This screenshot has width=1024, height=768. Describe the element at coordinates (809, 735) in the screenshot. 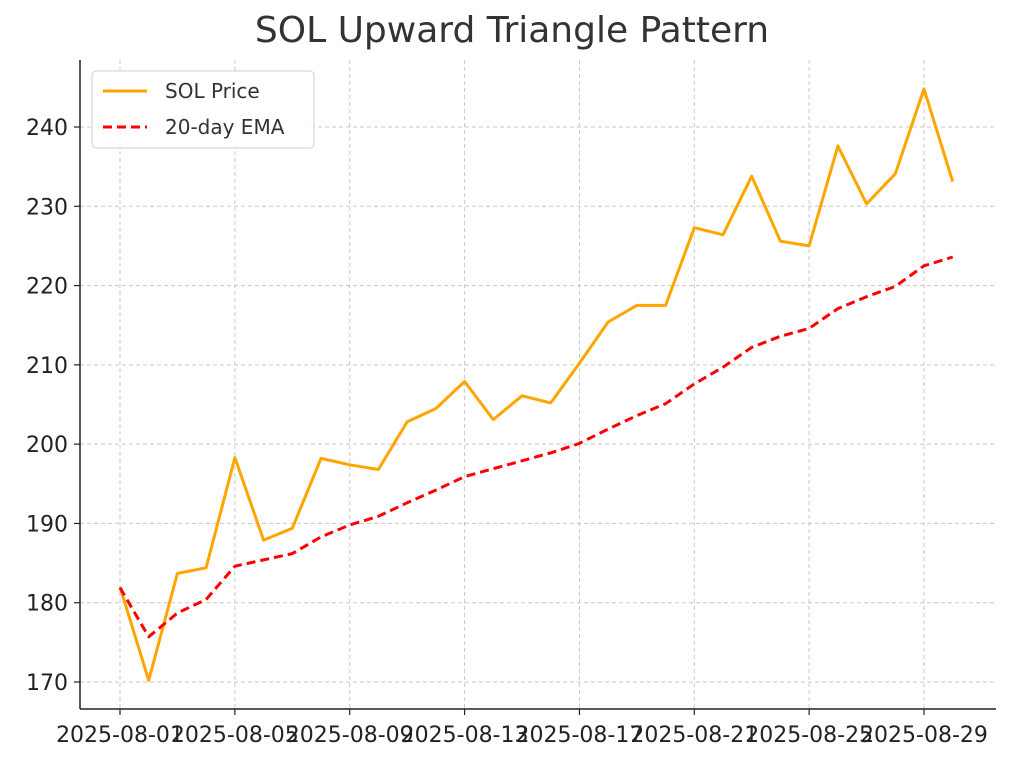

I see `x-tick-label: 2025-08-25` at that location.